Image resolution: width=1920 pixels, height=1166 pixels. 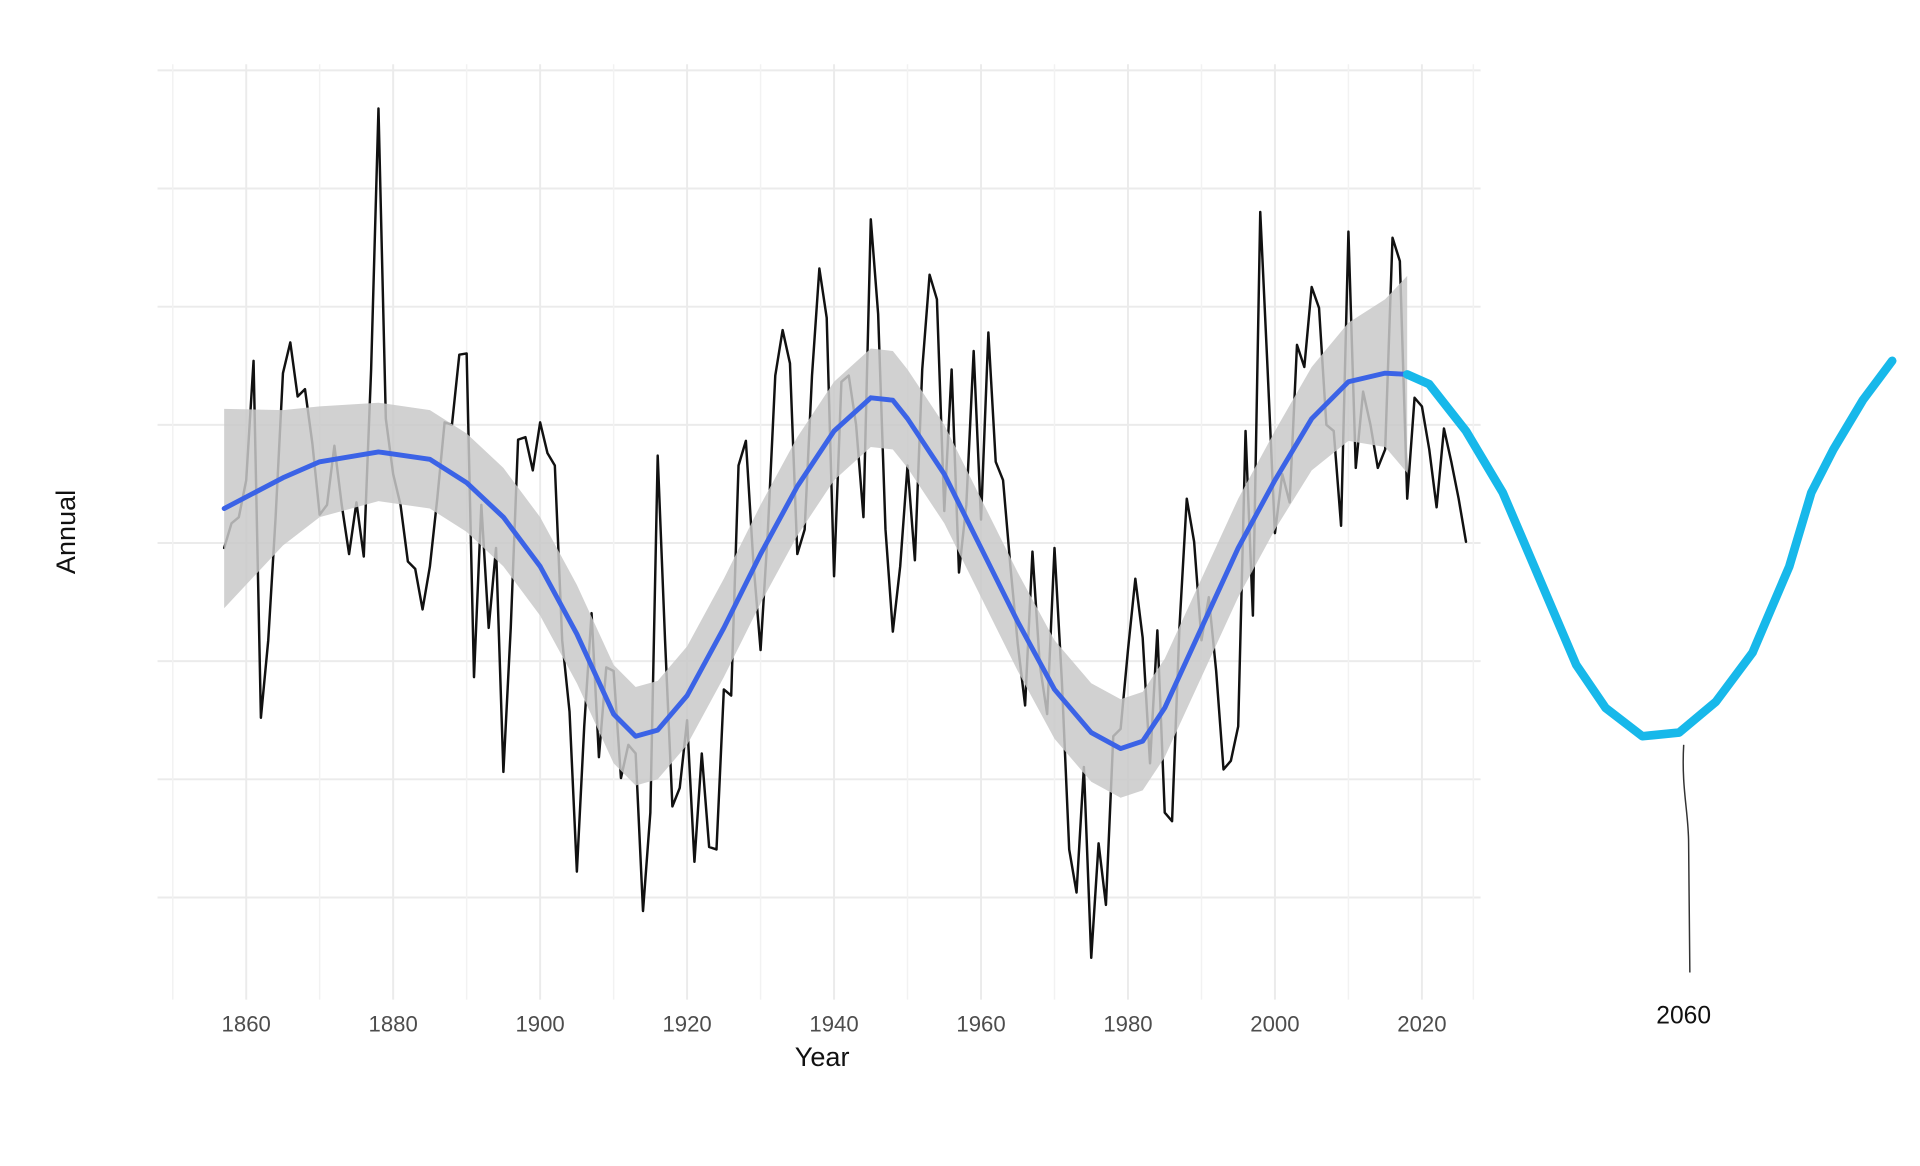 I want to click on x-axis-label: Year, so click(x=822, y=1056).